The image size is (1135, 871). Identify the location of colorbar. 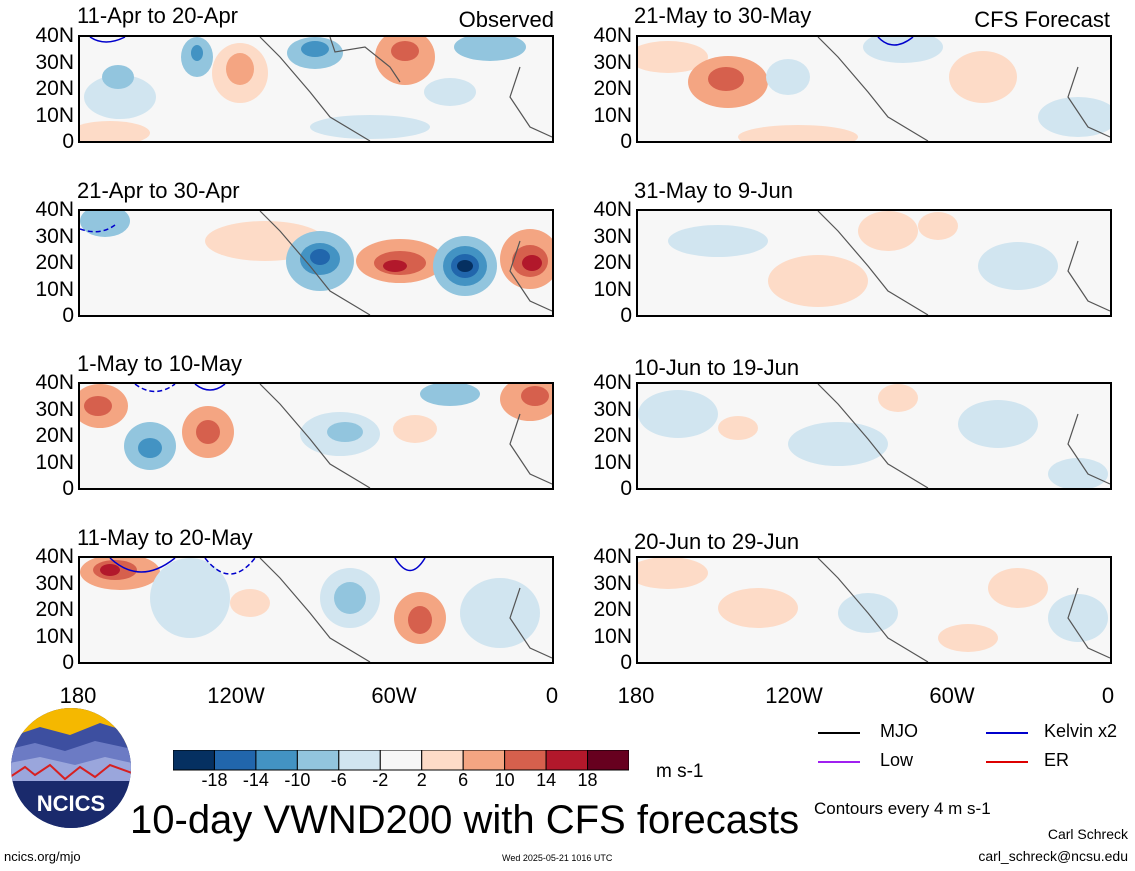
(401, 760).